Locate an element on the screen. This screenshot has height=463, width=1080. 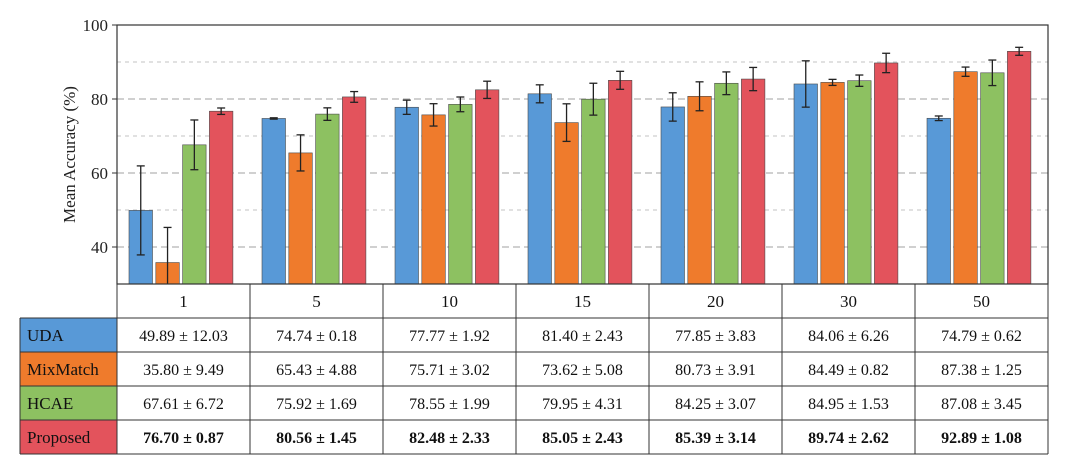
table-cell-proposed-30: 89.74 ± 2.62 is located at coordinates (848, 438).